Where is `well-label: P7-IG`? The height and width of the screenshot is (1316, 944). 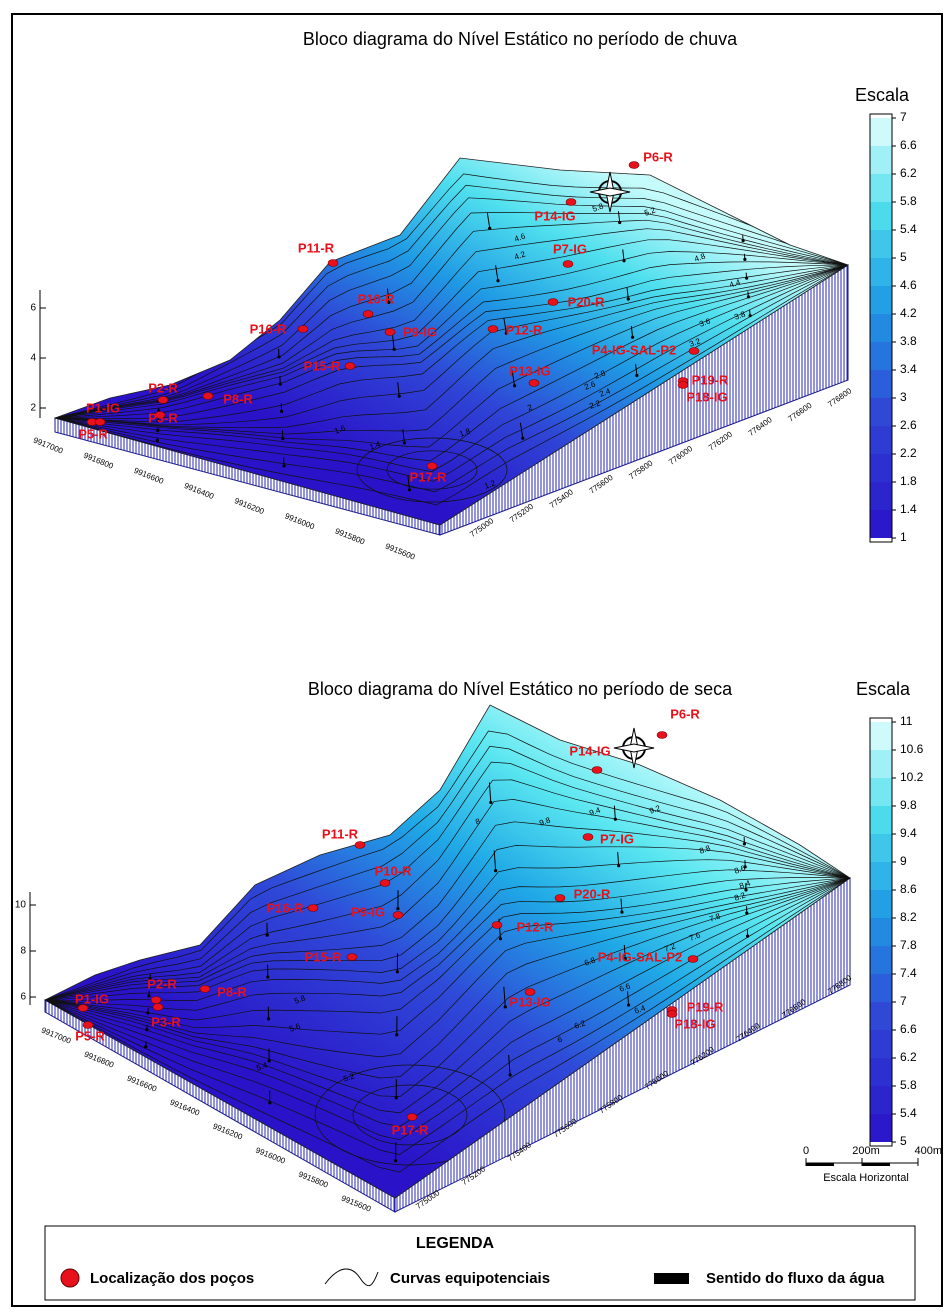 well-label: P7-IG is located at coordinates (617, 838).